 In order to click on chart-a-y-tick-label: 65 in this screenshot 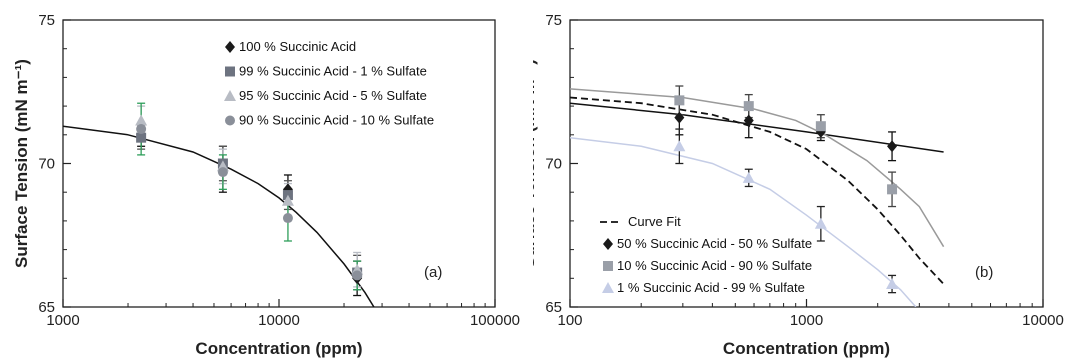, I will do `click(46, 307)`.